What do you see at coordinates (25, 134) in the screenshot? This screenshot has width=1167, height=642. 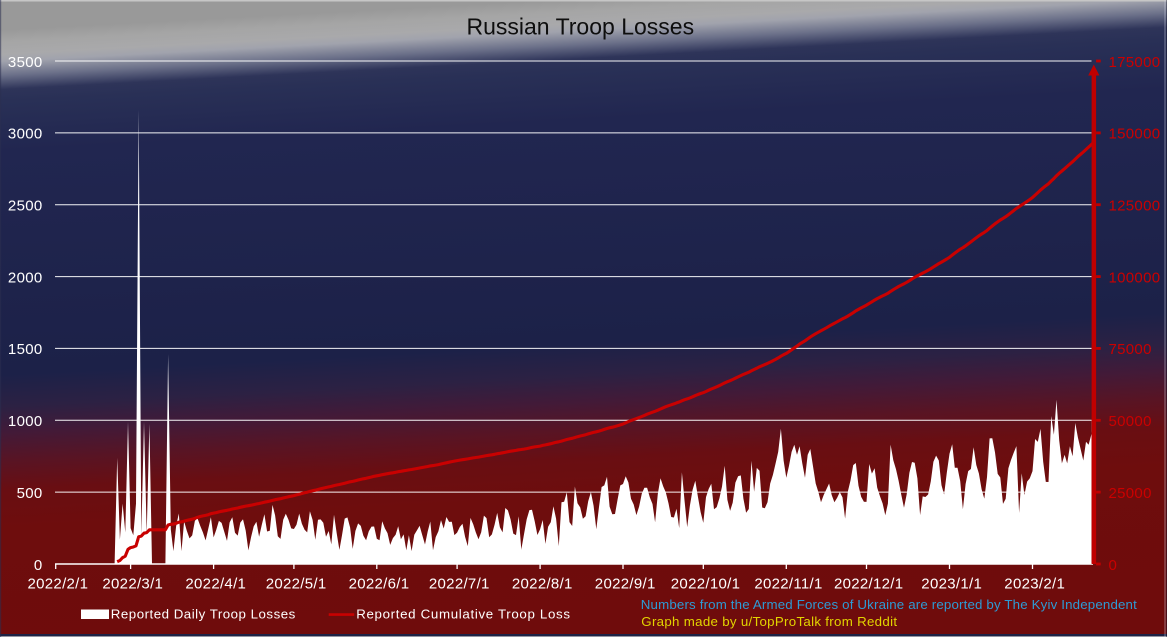 I see `svg-text: 3000` at bounding box center [25, 134].